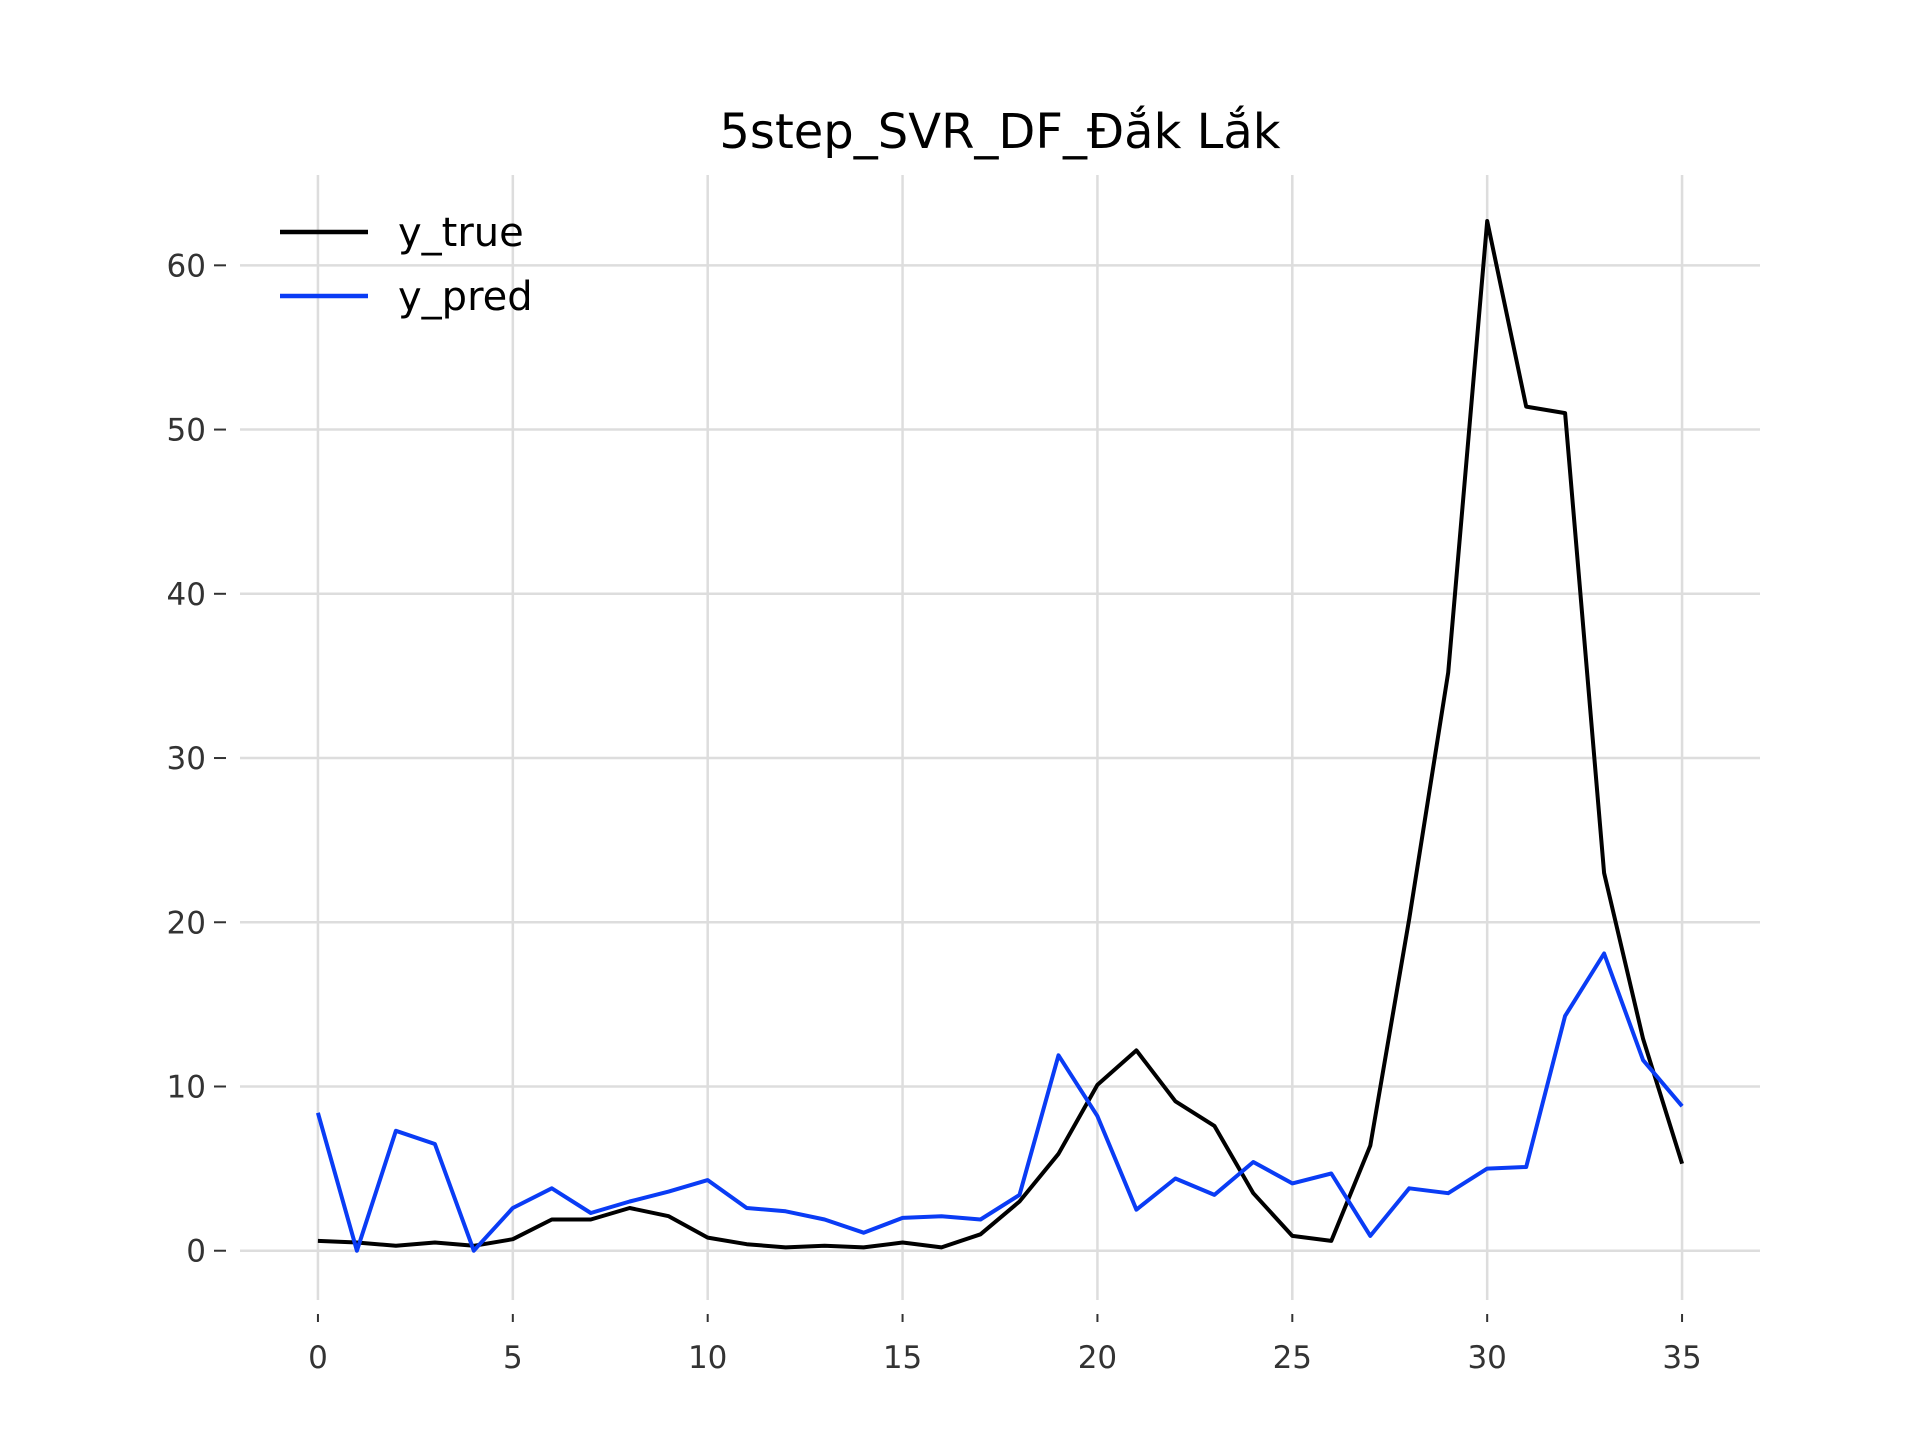 Image resolution: width=1920 pixels, height=1440 pixels. I want to click on y-tick-label: 10, so click(186, 1087).